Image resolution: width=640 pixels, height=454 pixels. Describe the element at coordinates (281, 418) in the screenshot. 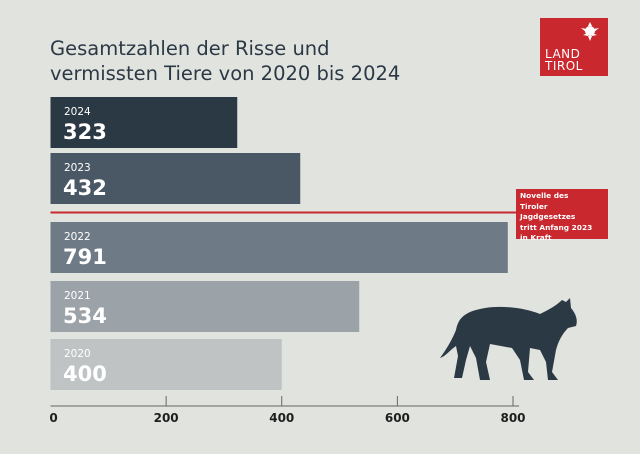

I see `x-tick-label: 400` at that location.